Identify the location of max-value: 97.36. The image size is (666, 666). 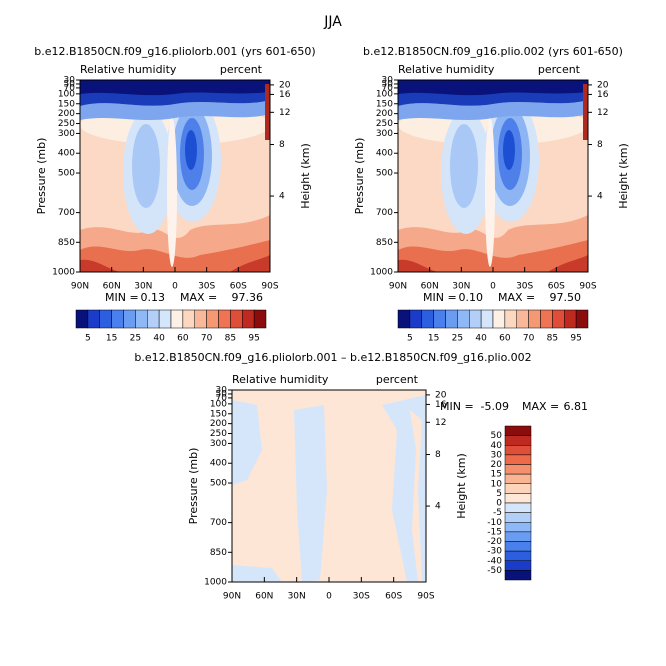
(248, 297).